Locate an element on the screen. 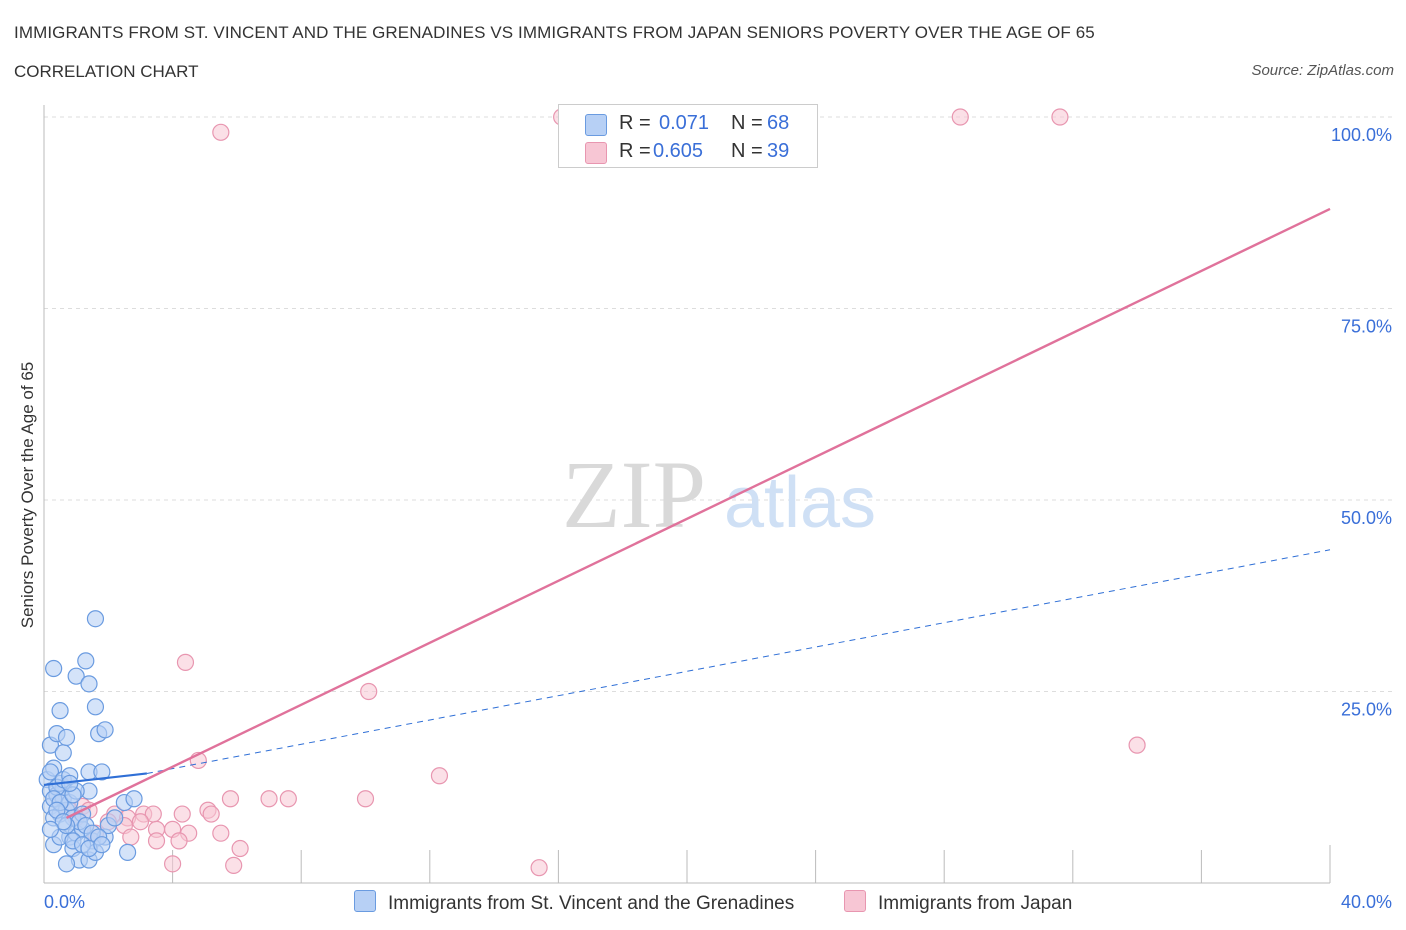  series2-n-value: 39 is located at coordinates (778, 151).